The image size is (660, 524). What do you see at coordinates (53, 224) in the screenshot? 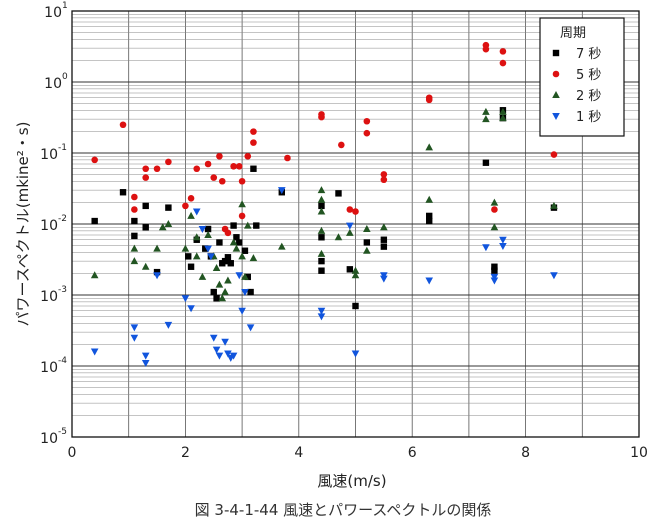
I see `y-tick-label: 10 -2` at bounding box center [53, 224].